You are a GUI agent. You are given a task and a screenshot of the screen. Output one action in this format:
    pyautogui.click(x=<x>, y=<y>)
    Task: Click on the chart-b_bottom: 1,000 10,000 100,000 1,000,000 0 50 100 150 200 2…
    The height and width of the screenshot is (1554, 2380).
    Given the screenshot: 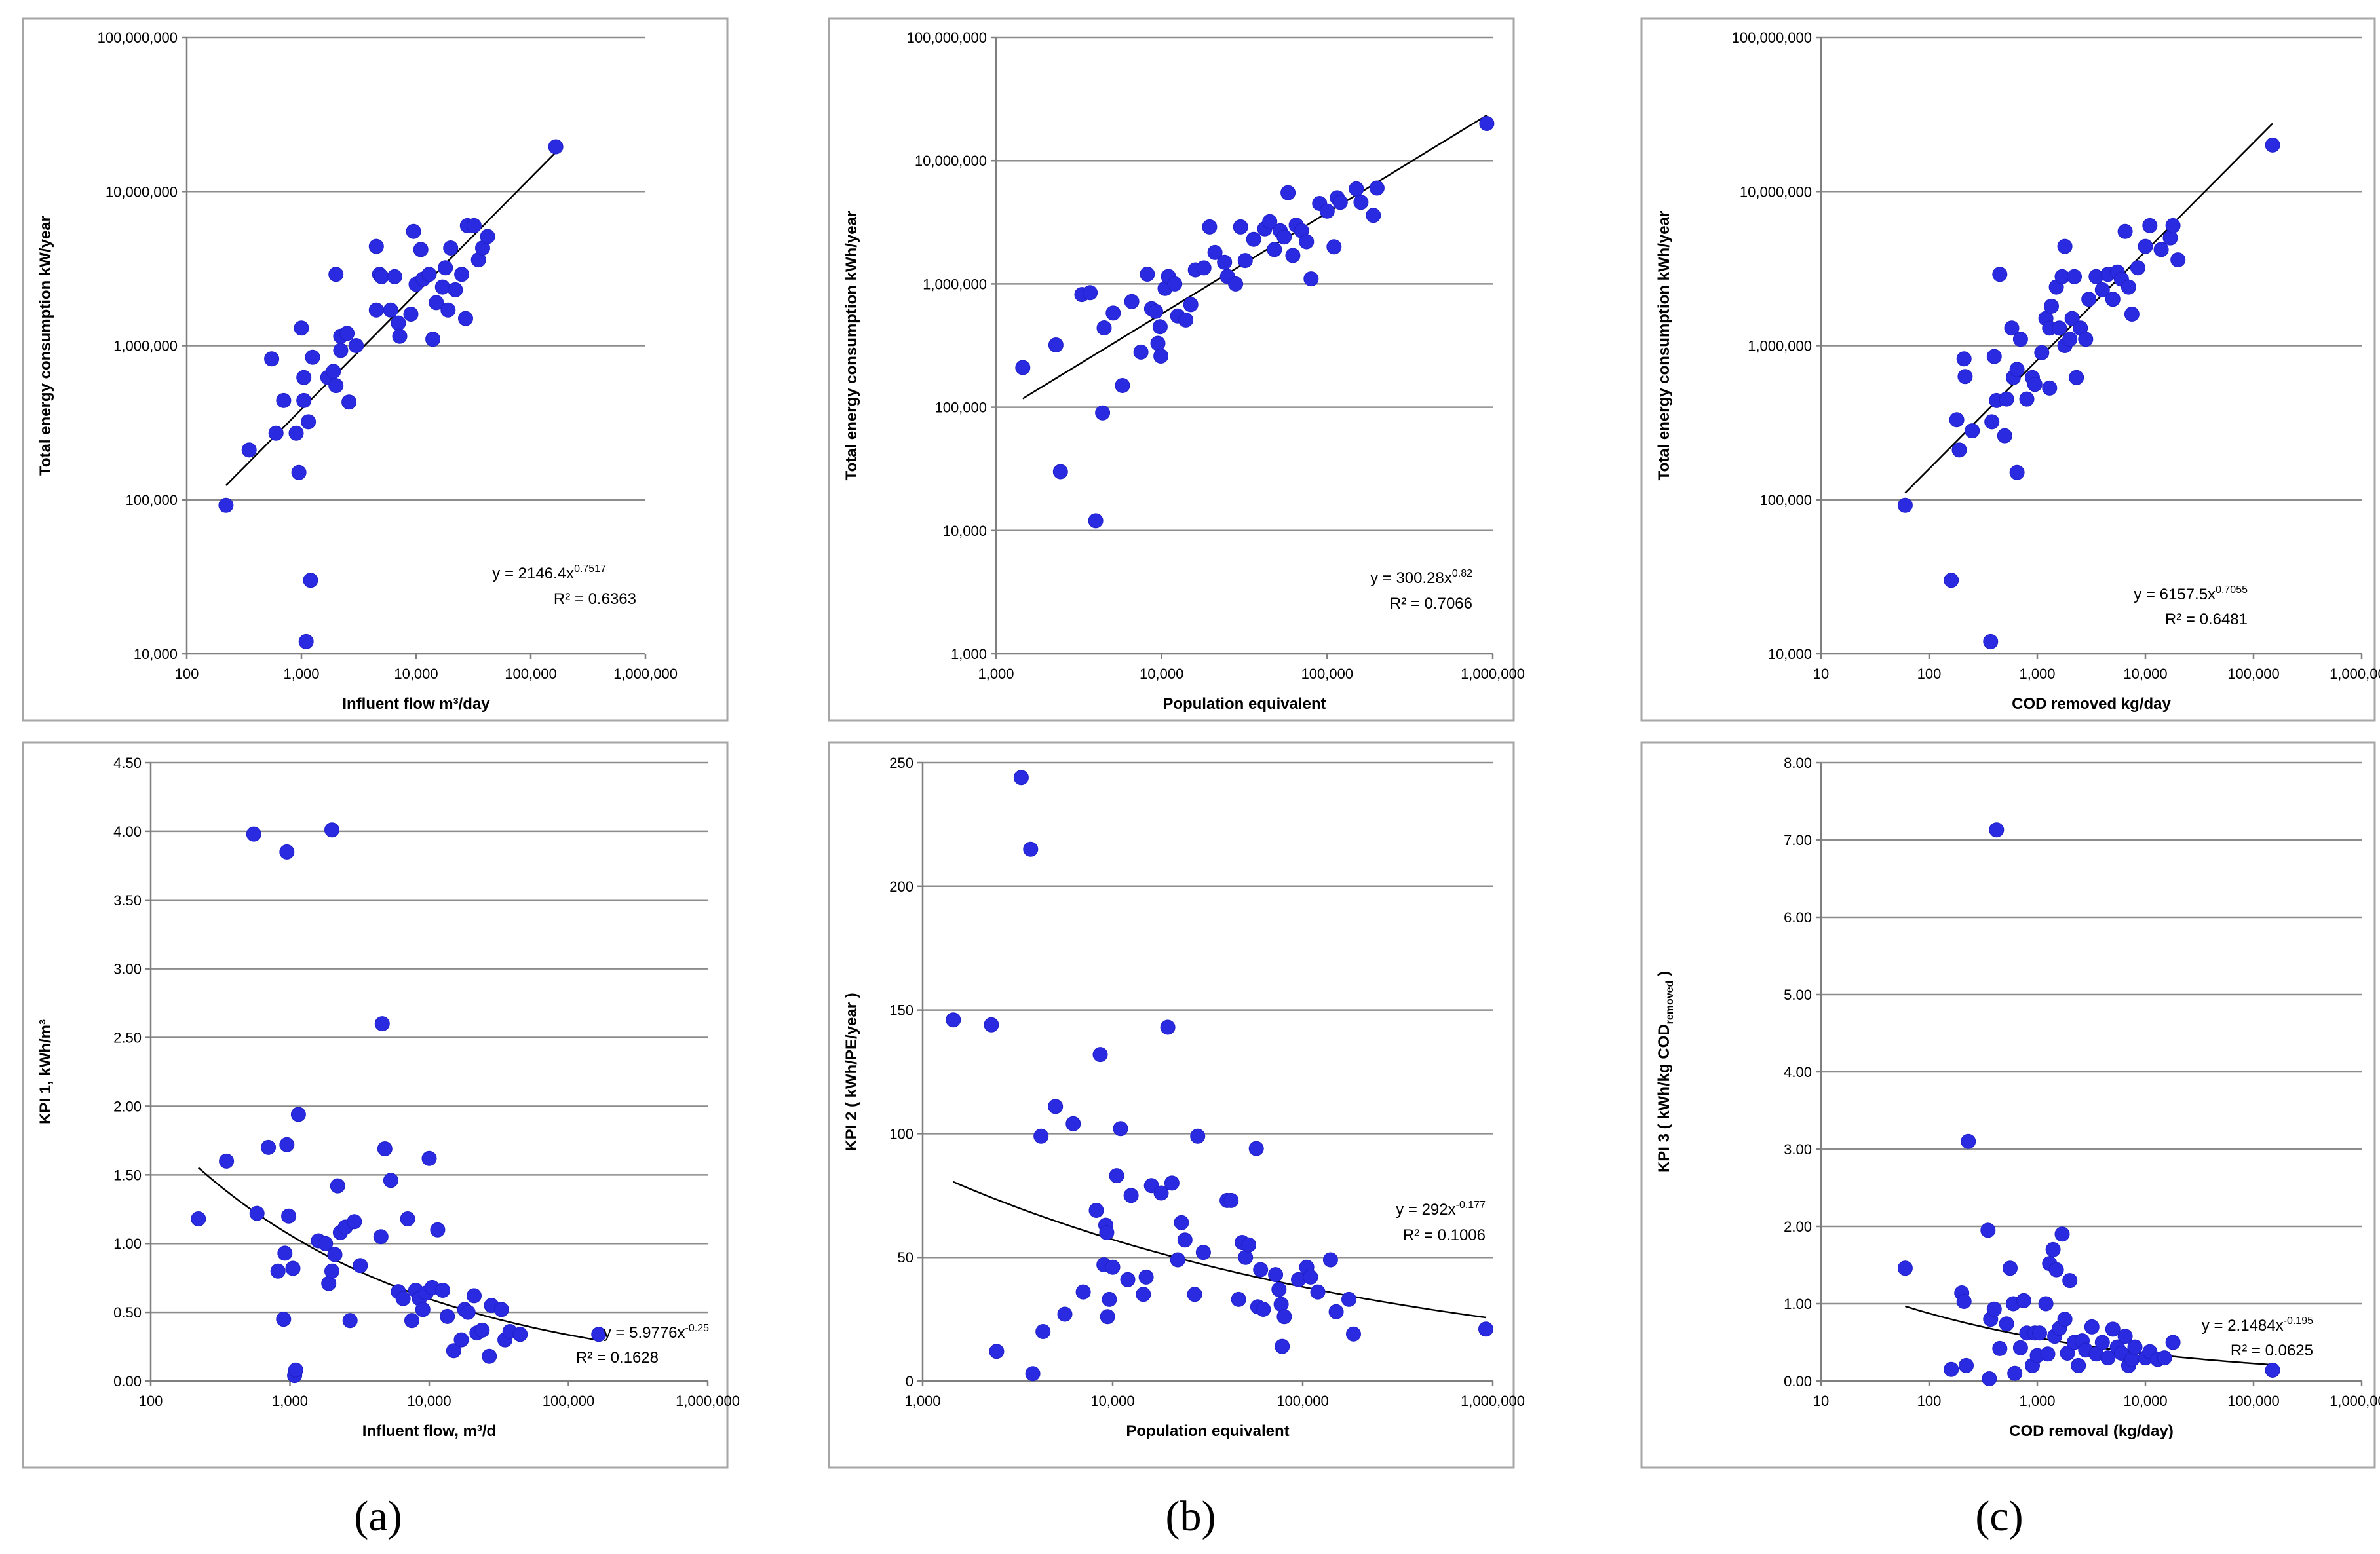 What is the action you would take?
    pyautogui.click(x=1176, y=1105)
    